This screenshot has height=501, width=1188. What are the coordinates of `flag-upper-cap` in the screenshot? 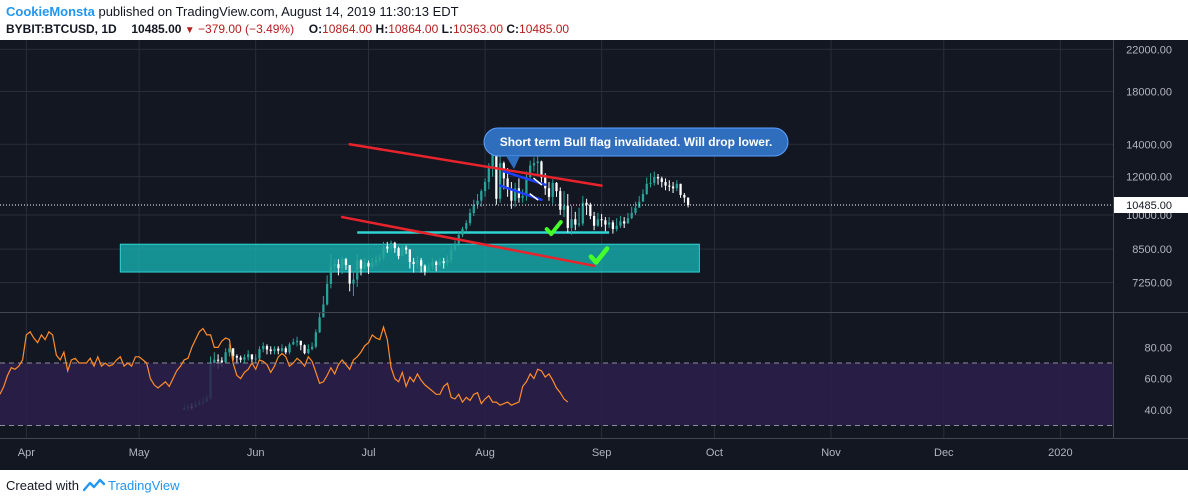 It's located at (538, 181).